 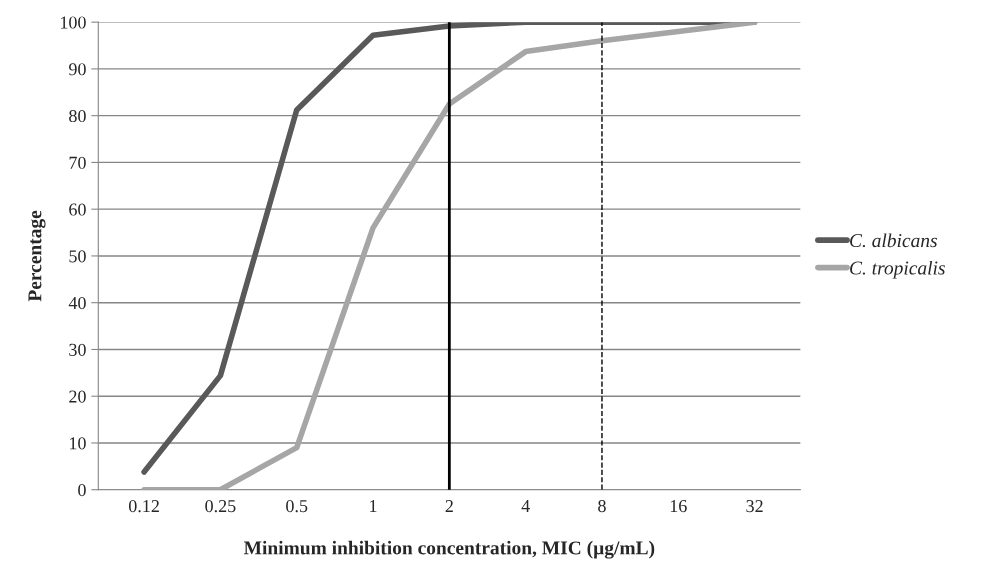 What do you see at coordinates (297, 506) in the screenshot?
I see `x-tick-label: 0.5` at bounding box center [297, 506].